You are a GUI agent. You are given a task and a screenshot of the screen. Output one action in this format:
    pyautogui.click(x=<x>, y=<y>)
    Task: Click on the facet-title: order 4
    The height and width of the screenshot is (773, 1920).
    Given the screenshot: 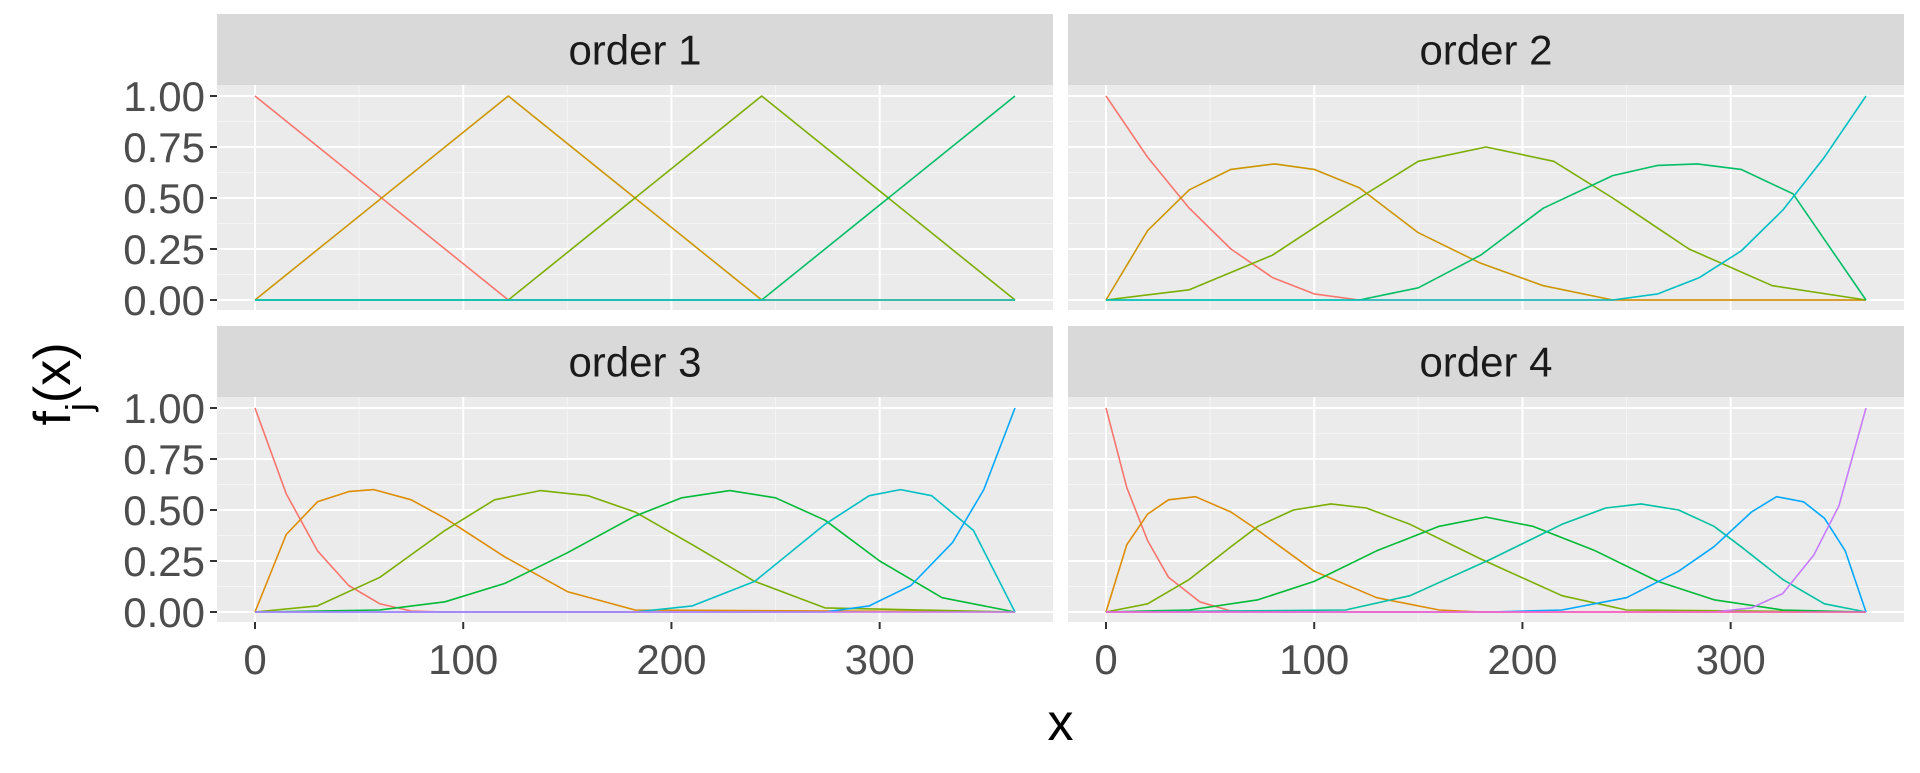 What is the action you would take?
    pyautogui.click(x=1485, y=362)
    